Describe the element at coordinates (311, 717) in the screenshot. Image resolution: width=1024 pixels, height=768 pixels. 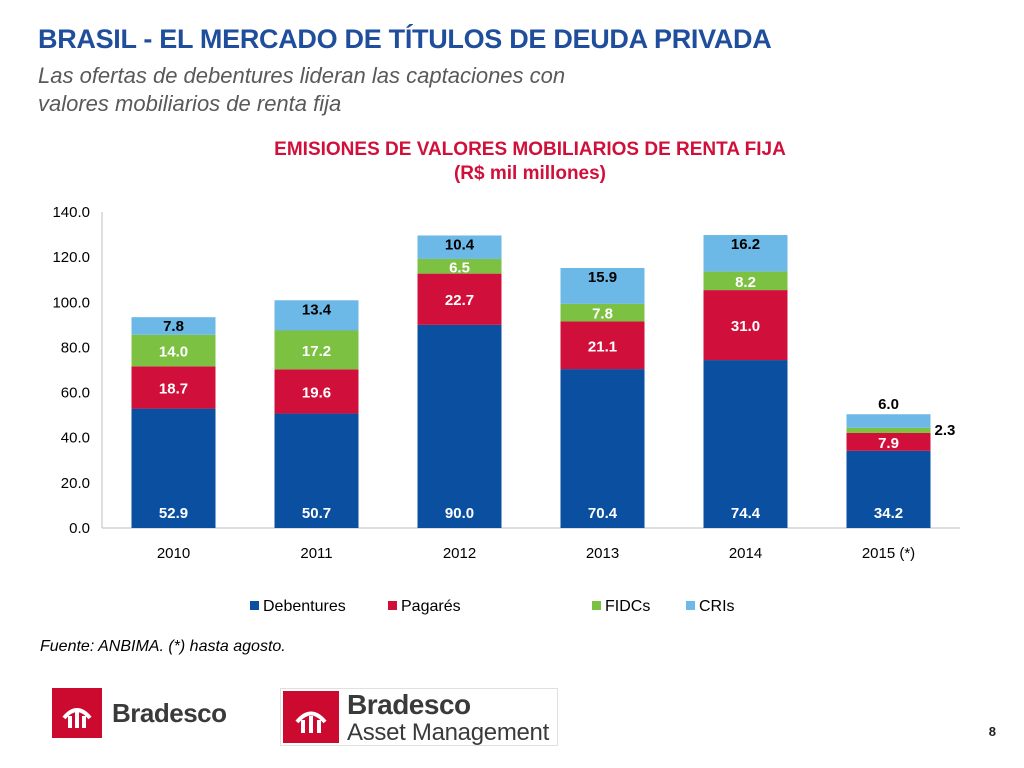
I see `bradesco-am-logo-mark` at that location.